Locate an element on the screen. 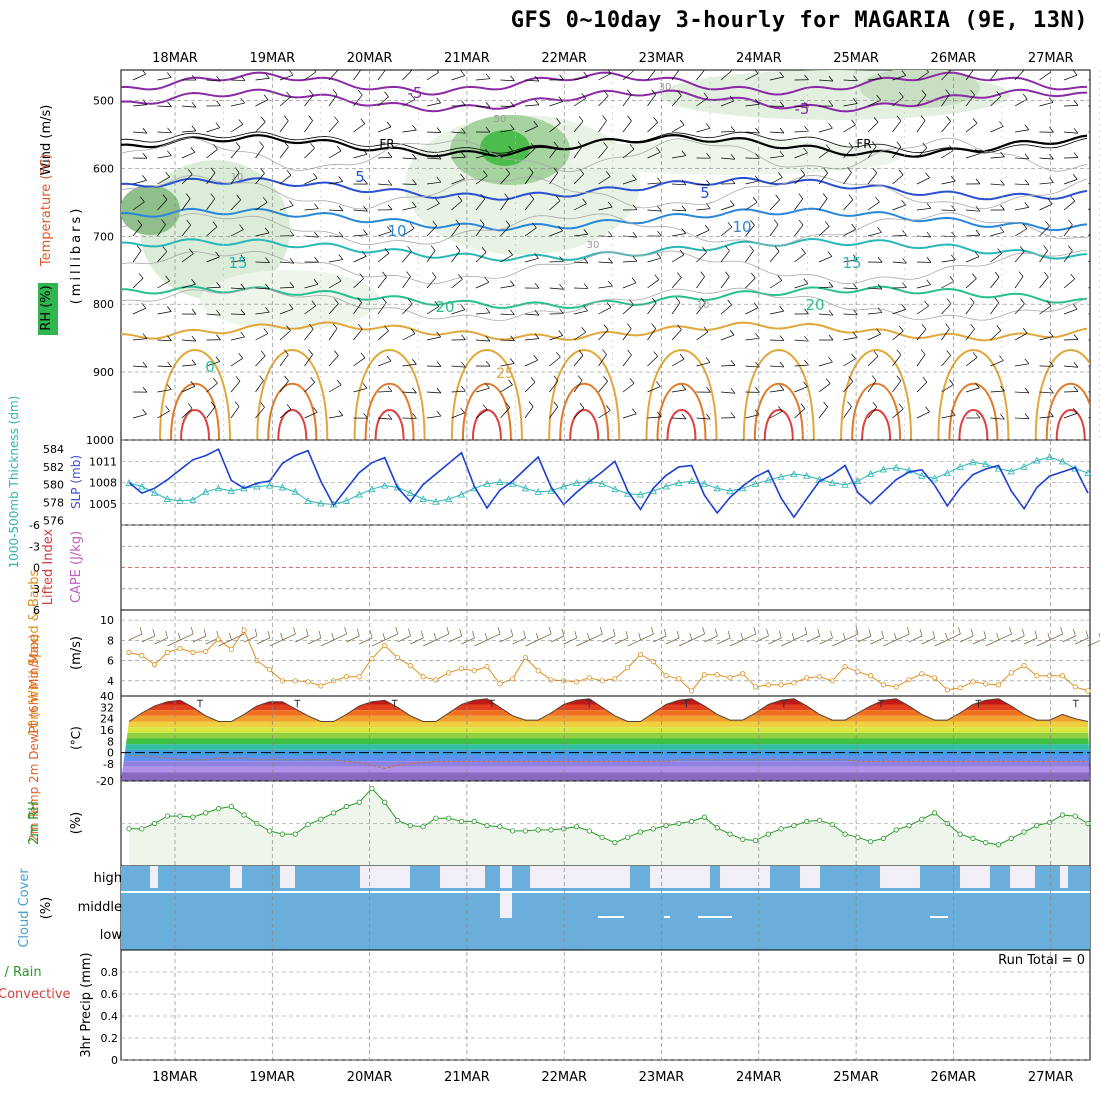 The width and height of the screenshot is (1100, 1100). contour-label: -5 is located at coordinates (802, 109).